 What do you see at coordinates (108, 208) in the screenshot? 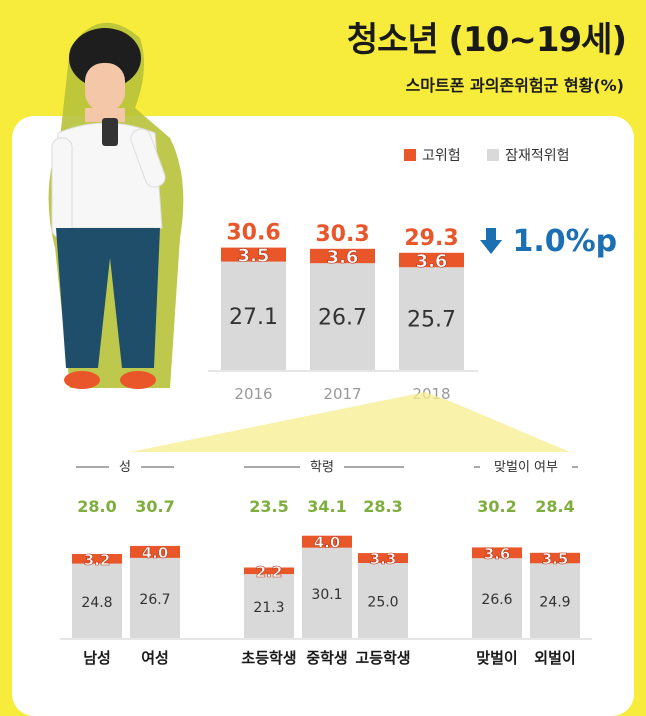
I see `person` at bounding box center [108, 208].